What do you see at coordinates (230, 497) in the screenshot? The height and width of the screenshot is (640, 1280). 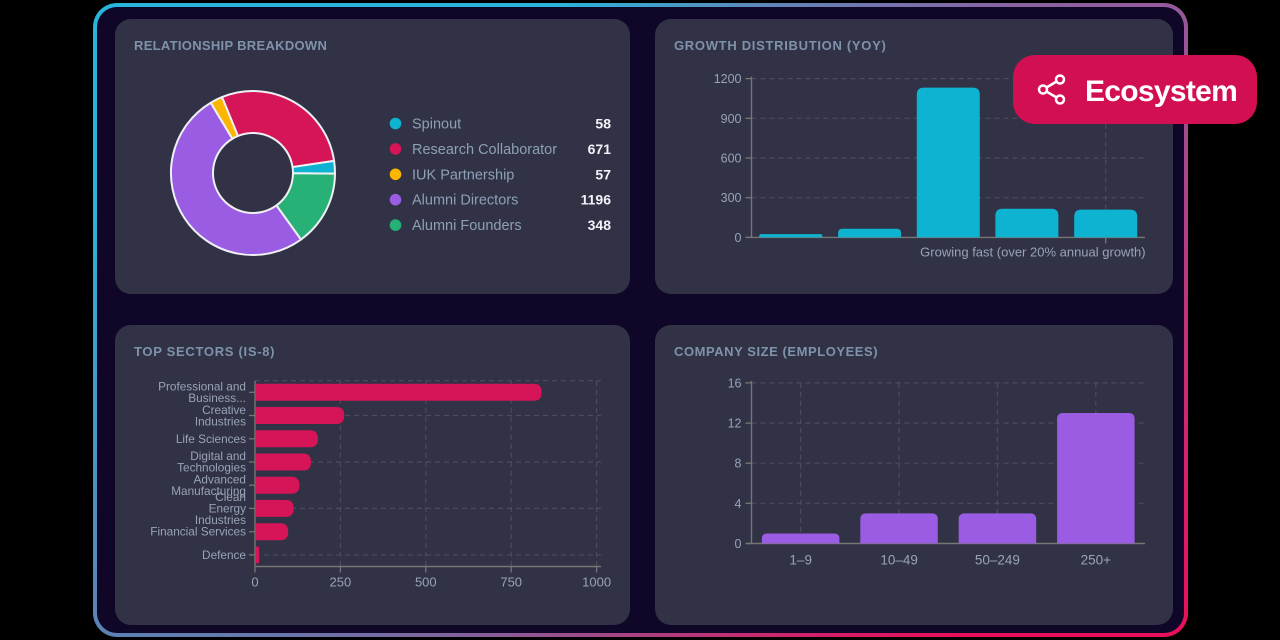 I see `svg-text: Clean` at bounding box center [230, 497].